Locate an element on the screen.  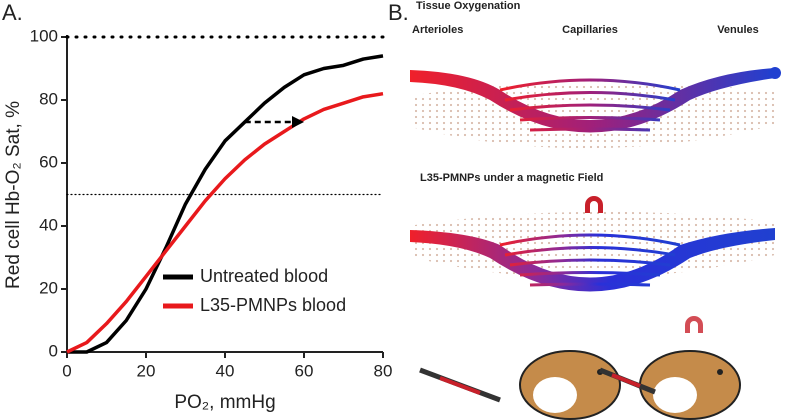
arrow-head is located at coordinates (298, 122).